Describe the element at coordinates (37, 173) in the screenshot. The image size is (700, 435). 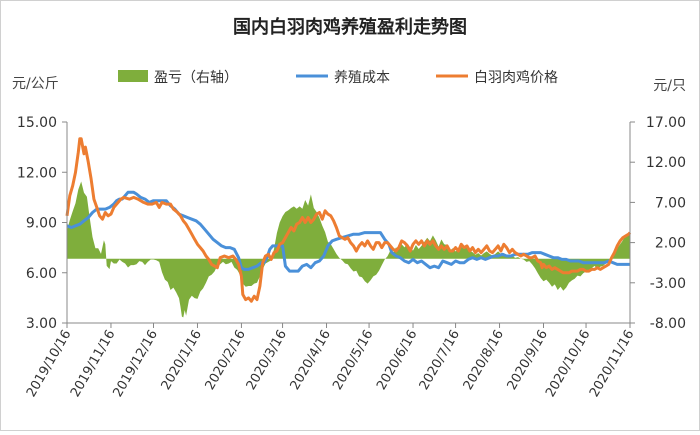
I see `left-tick-label: 12.00` at that location.